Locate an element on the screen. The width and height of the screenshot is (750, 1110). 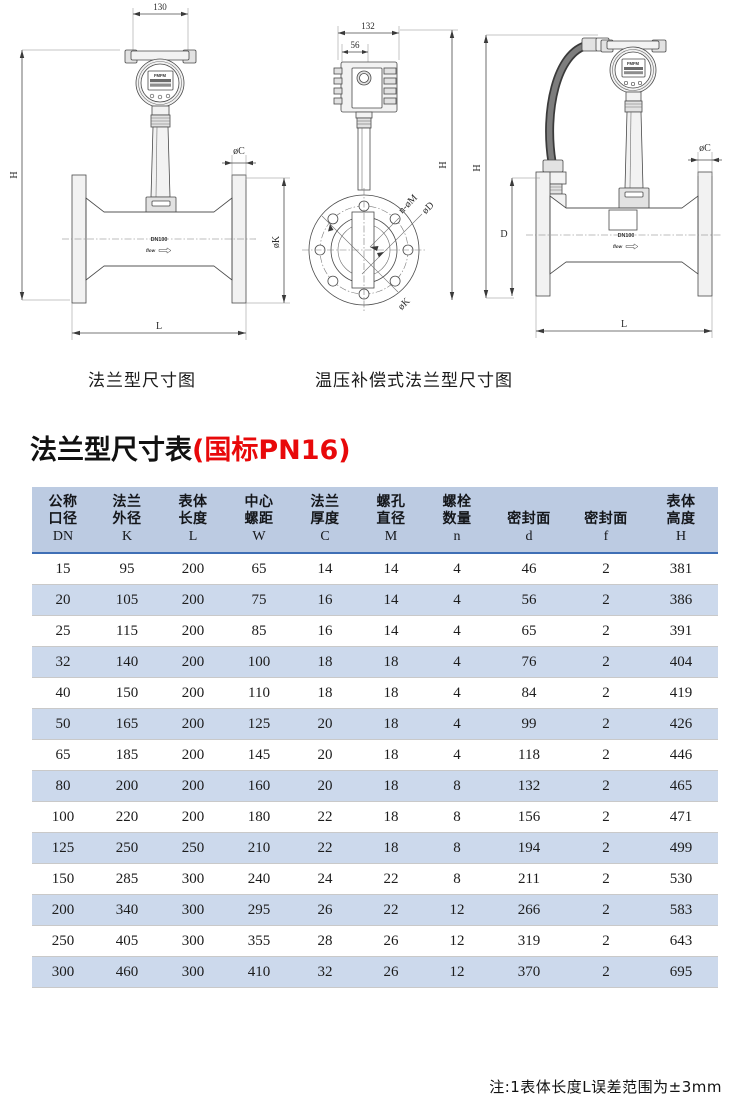
col-header-n: 螺栓 数量 n is located at coordinates (457, 520).